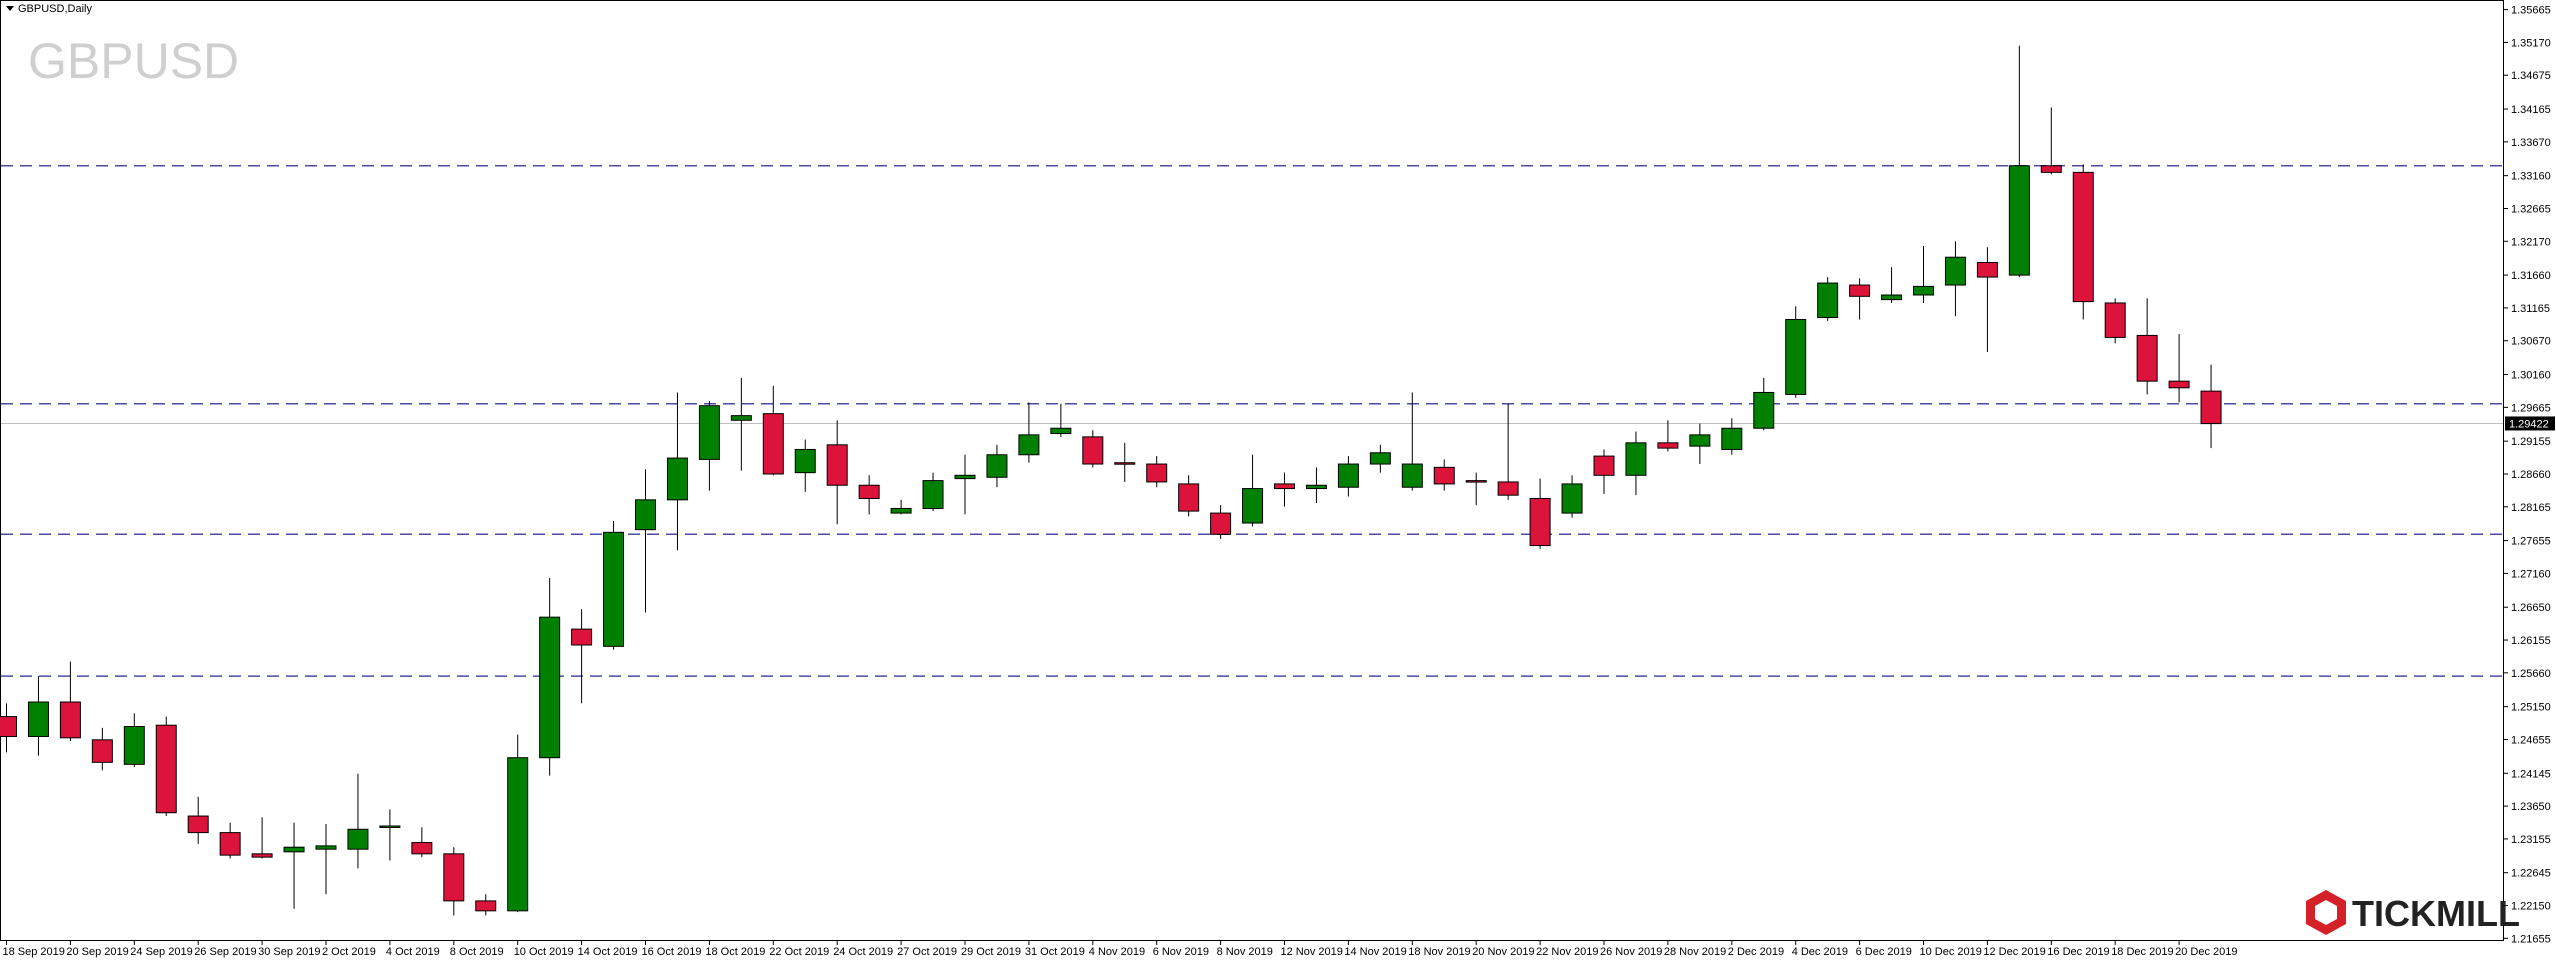 The image size is (2556, 960). I want to click on y-tick-label: 1.22150, so click(2531, 907).